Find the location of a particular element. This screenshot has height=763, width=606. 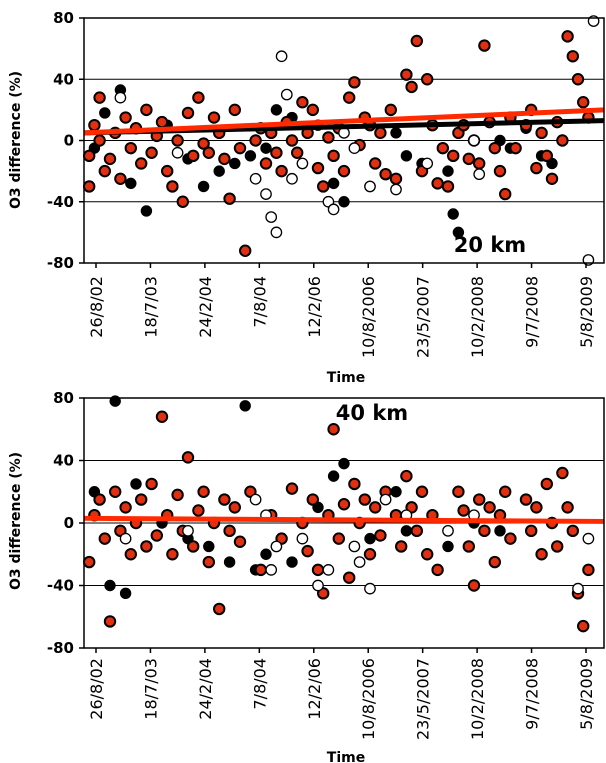

panel-label: 20 km is located at coordinates (490, 245).